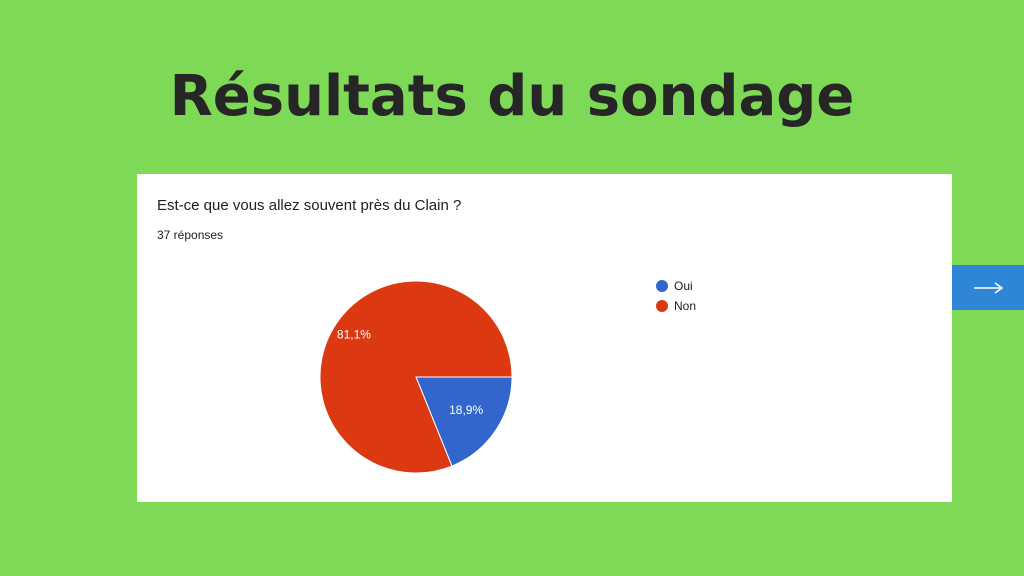  Describe the element at coordinates (683, 286) in the screenshot. I see `legend-label: Oui` at that location.